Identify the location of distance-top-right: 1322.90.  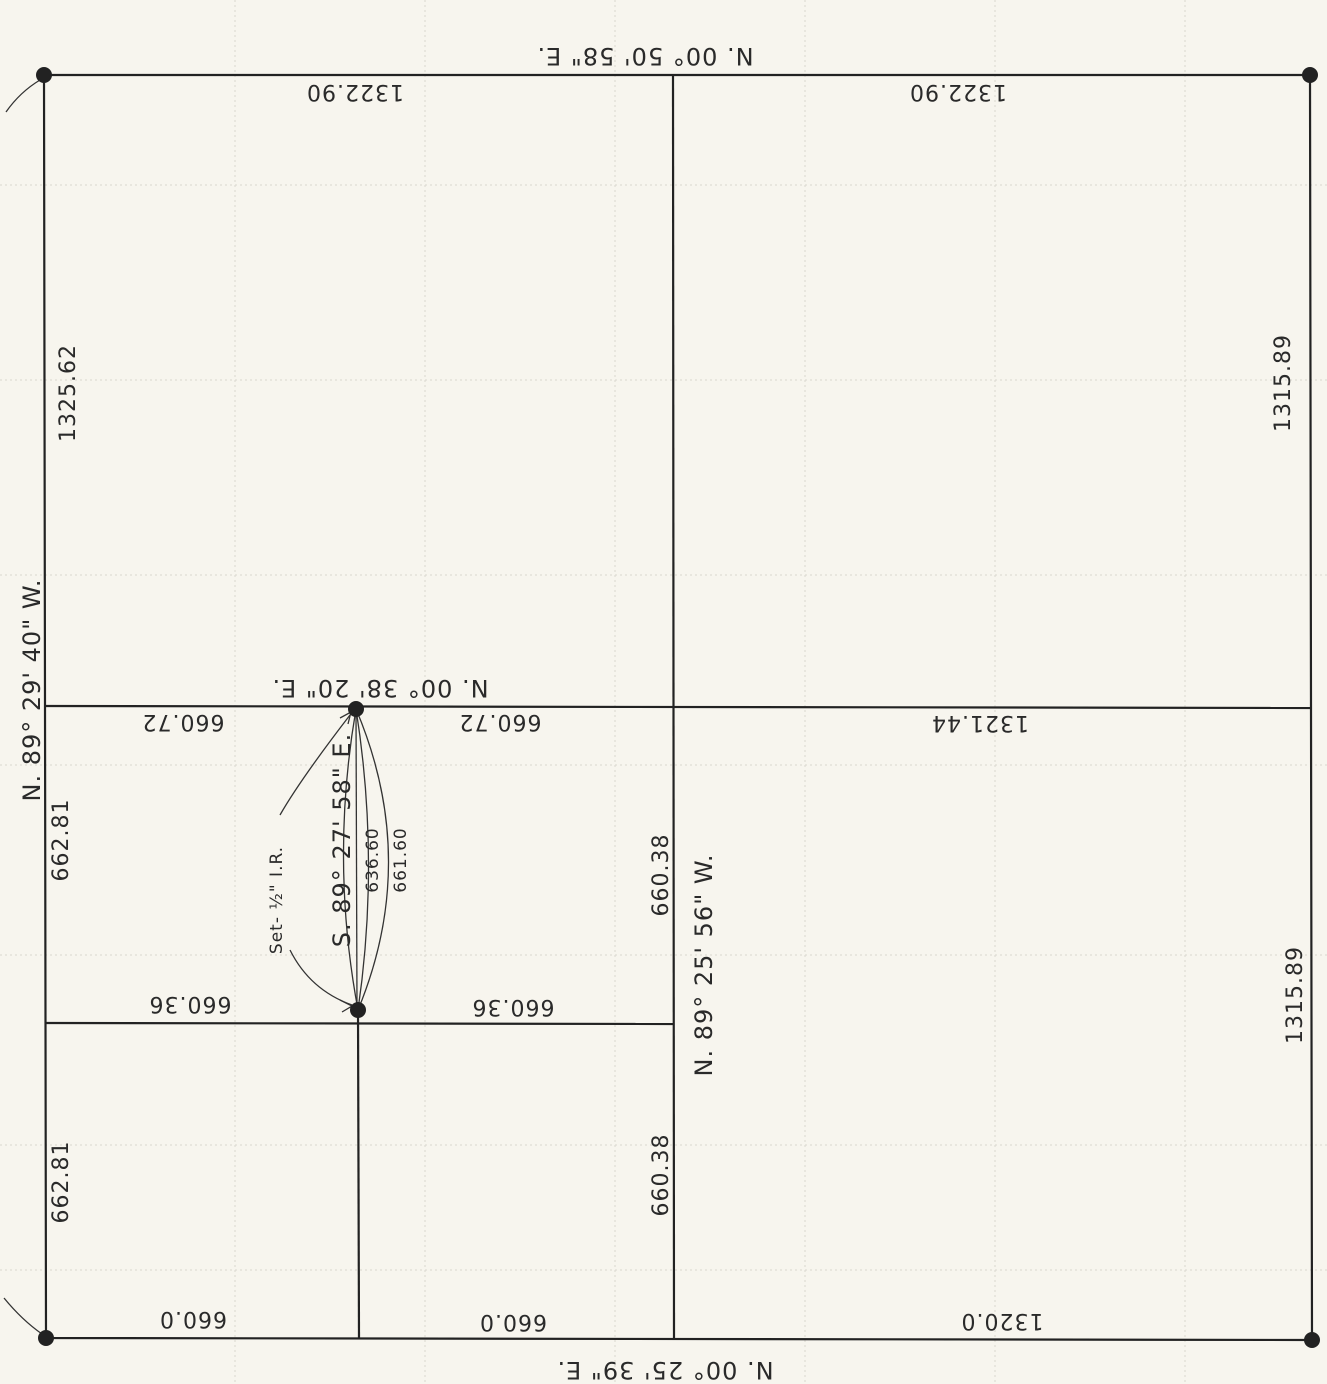
(958, 91).